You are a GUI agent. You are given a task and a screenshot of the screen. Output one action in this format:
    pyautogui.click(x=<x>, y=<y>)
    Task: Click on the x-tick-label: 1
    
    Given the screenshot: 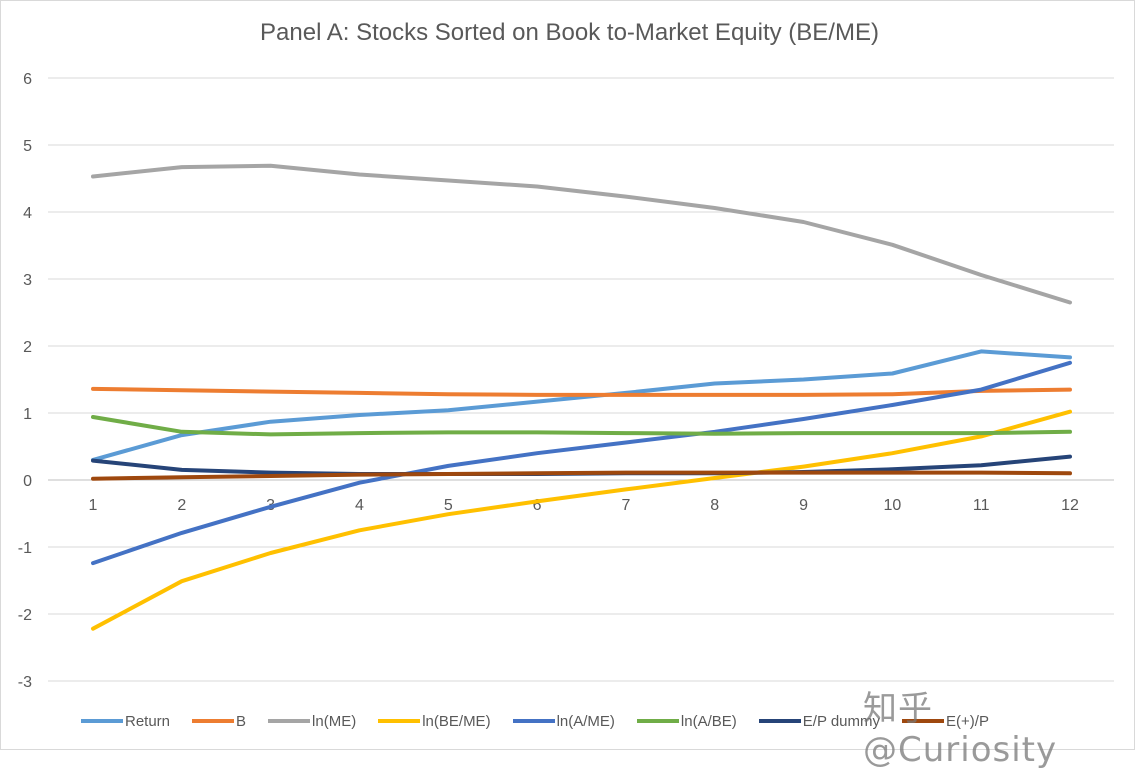 What is the action you would take?
    pyautogui.click(x=93, y=505)
    